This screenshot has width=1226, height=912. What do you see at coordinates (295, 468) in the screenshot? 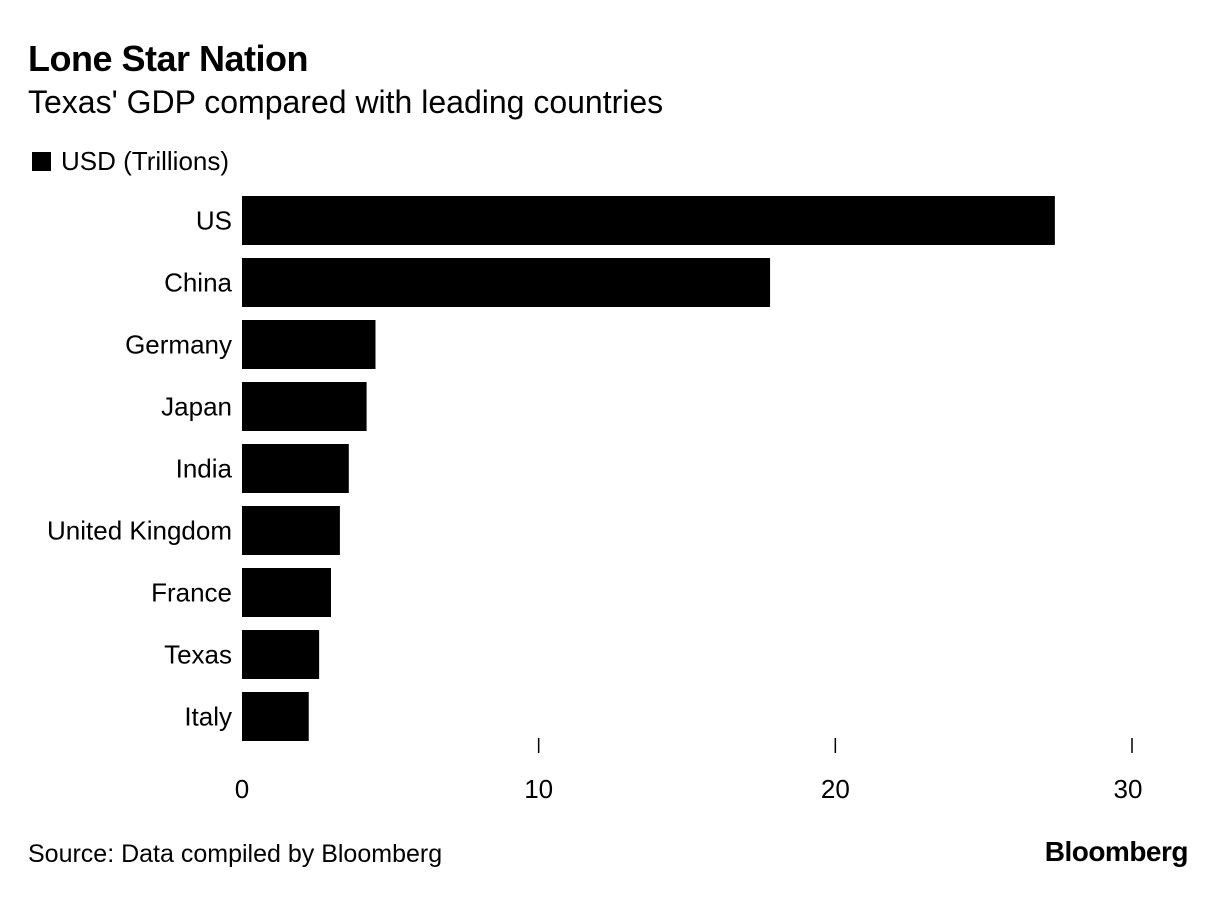
I see `bar-india` at bounding box center [295, 468].